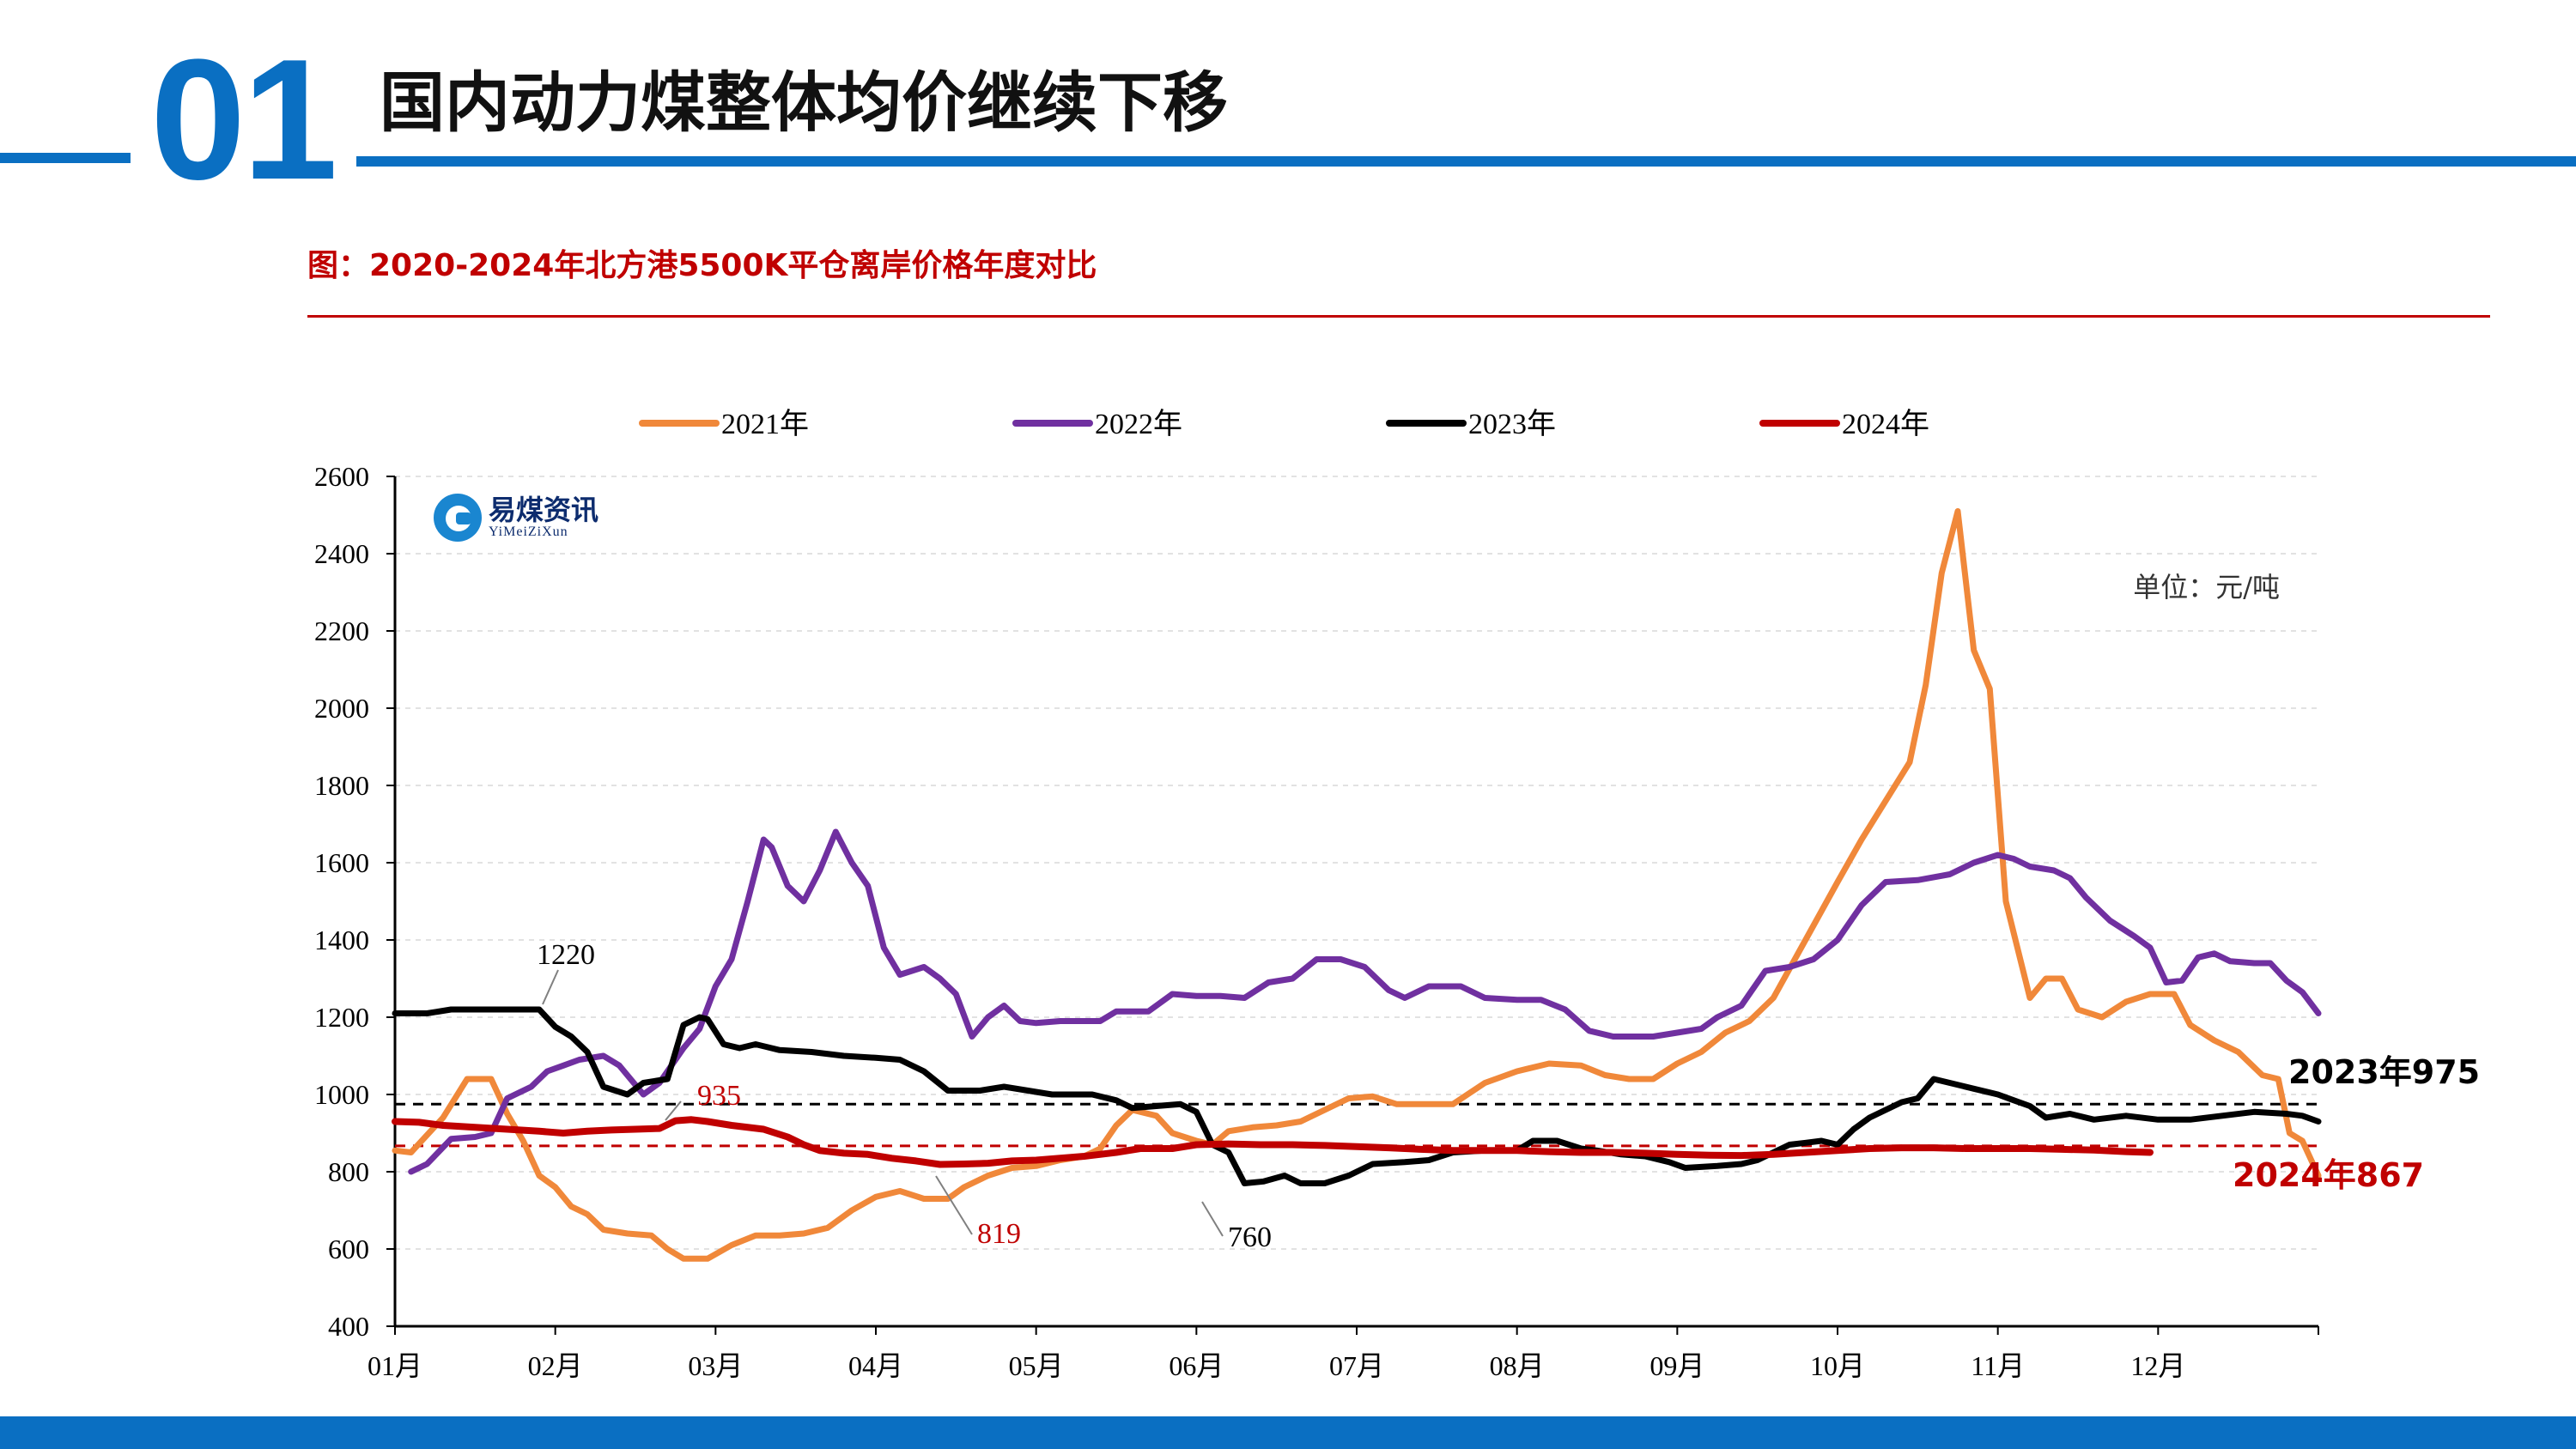  What do you see at coordinates (348, 1326) in the screenshot?
I see `y-tick-label: 400` at bounding box center [348, 1326].